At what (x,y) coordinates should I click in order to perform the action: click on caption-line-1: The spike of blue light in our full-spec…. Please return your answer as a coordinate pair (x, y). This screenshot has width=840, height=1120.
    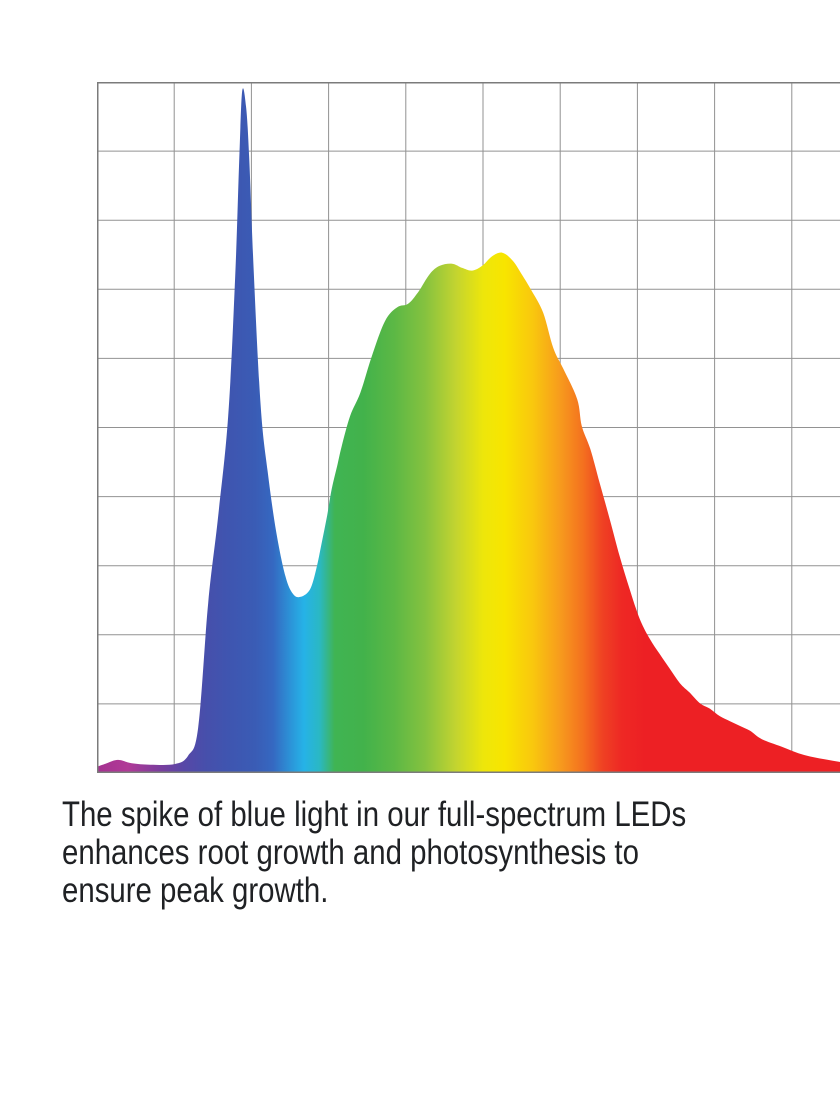
    Looking at the image, I should click on (374, 814).